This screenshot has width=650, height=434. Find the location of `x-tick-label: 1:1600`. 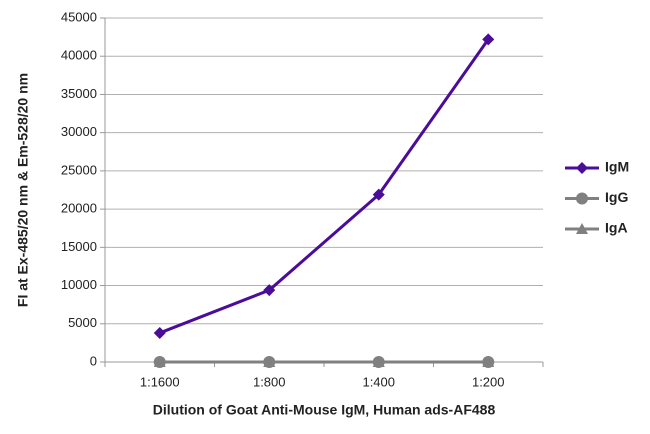

x-tick-label: 1:1600 is located at coordinates (160, 381).